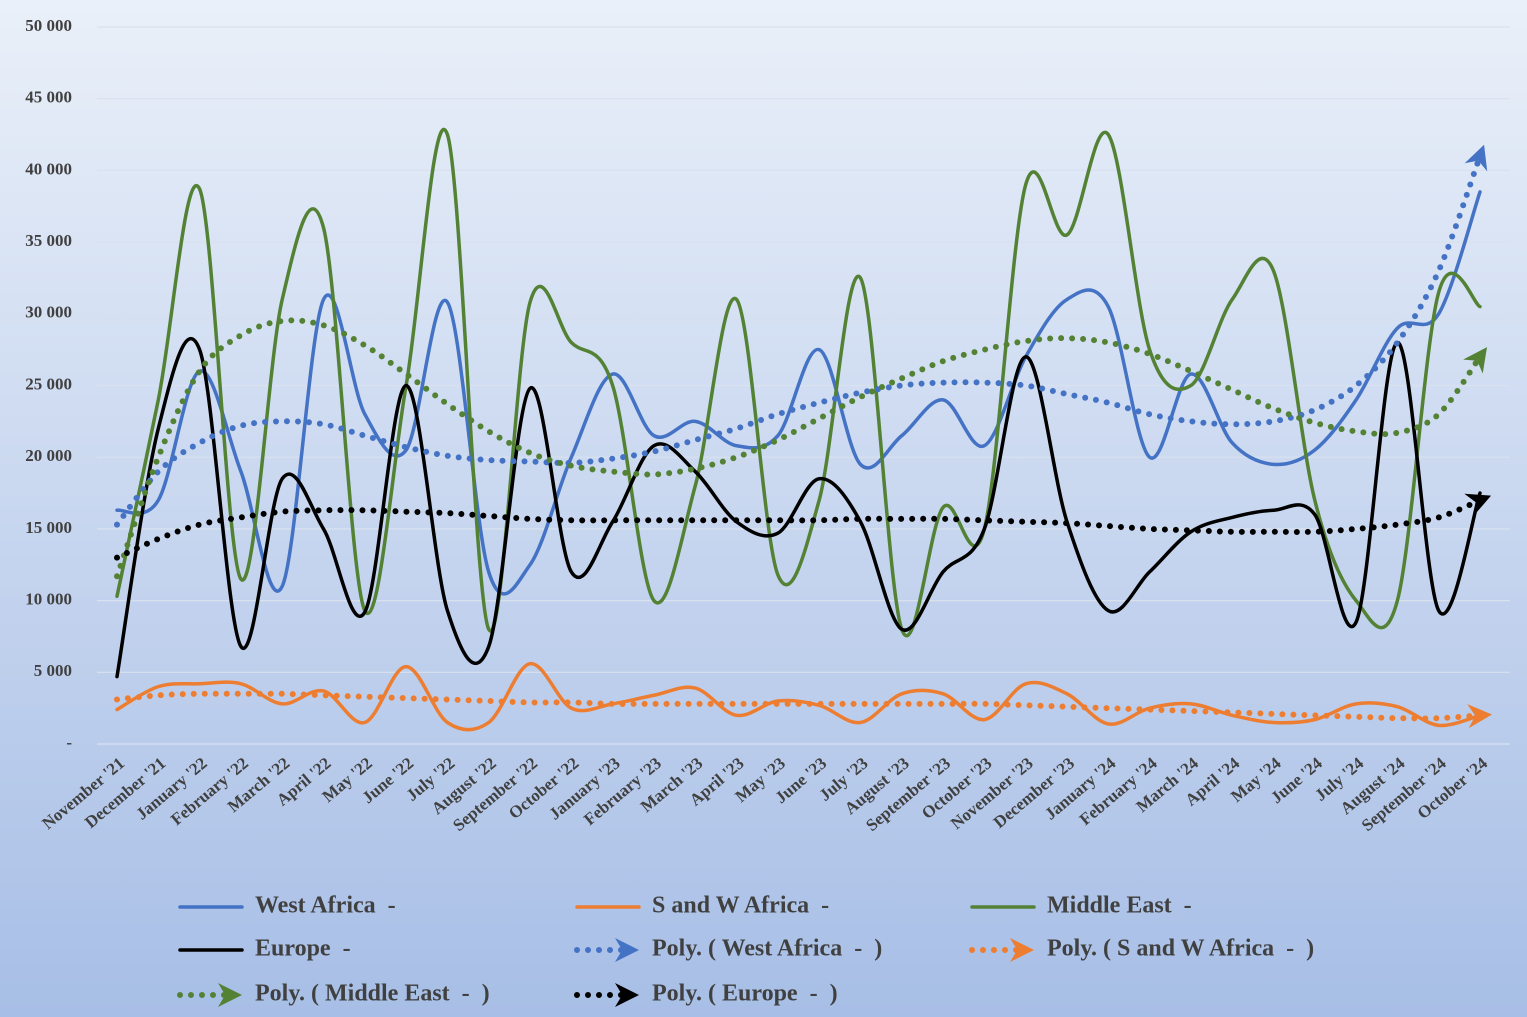 The width and height of the screenshot is (1527, 1017). What do you see at coordinates (48, 312) in the screenshot?
I see `y-tick-label: 30 000` at bounding box center [48, 312].